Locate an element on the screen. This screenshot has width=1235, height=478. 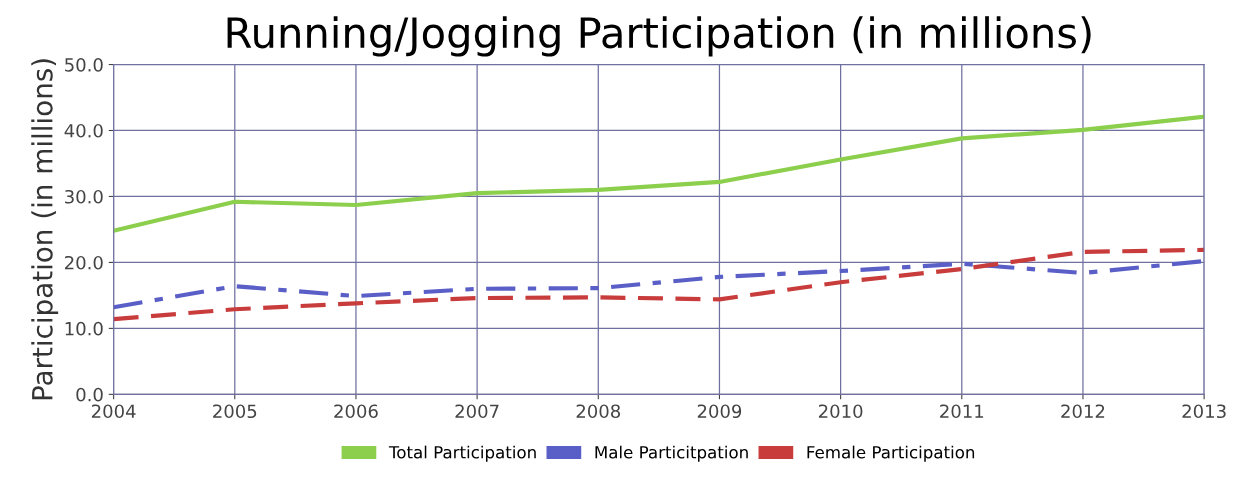
x-tick-label: 2008 is located at coordinates (598, 411).